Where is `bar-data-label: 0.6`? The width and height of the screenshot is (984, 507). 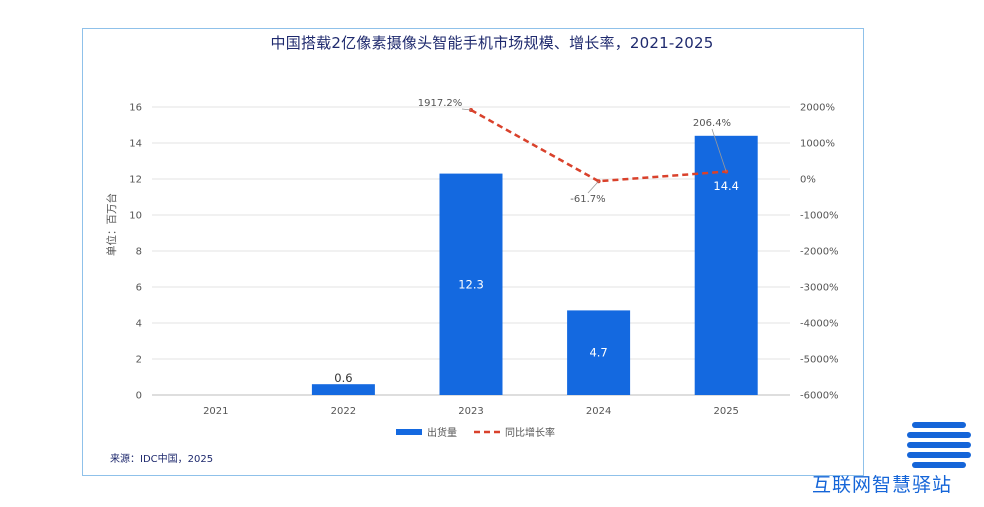
bar-data-label: 0.6 is located at coordinates (343, 378).